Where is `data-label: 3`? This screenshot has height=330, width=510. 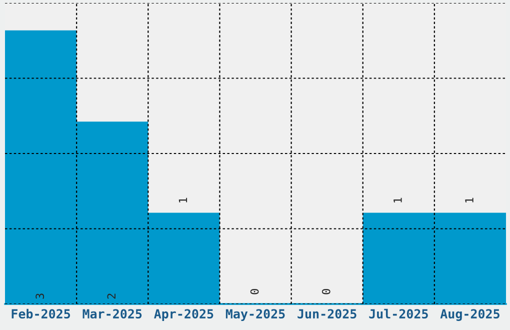
data-label: 3 is located at coordinates (40, 296).